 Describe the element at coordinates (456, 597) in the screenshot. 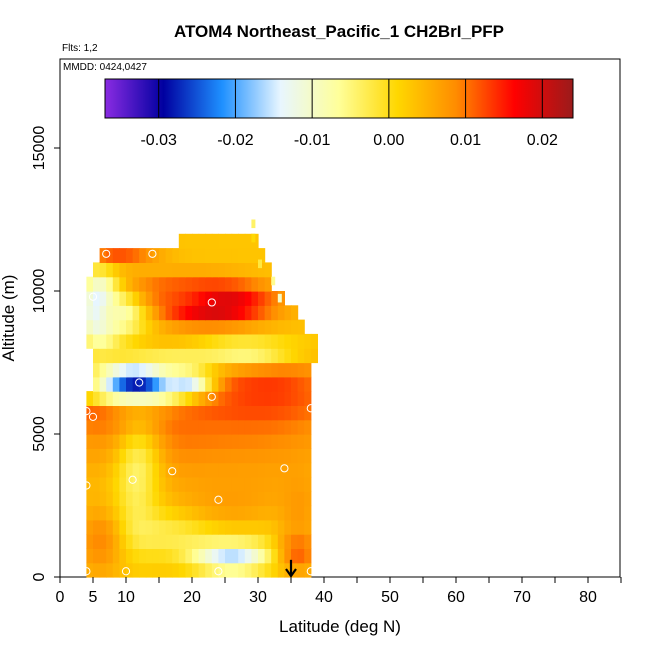

I see `x-tick-label: 60` at that location.